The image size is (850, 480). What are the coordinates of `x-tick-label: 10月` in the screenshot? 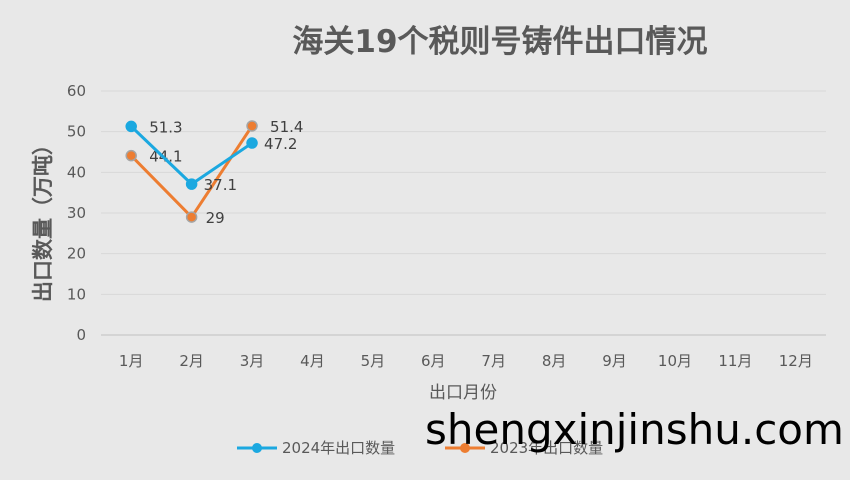 It's located at (675, 361).